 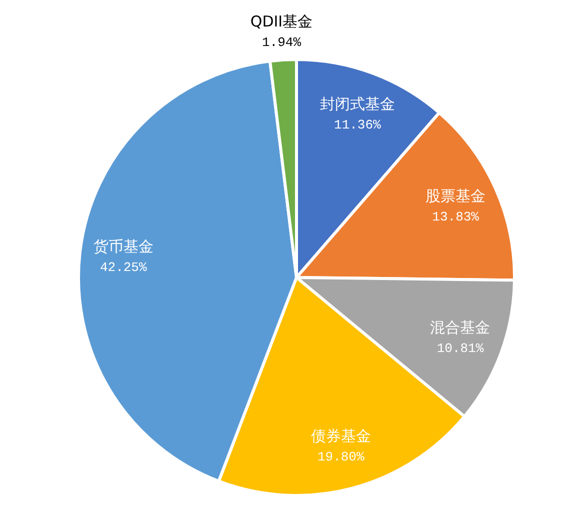 I want to click on data-label: 19.80%, so click(x=340, y=457).